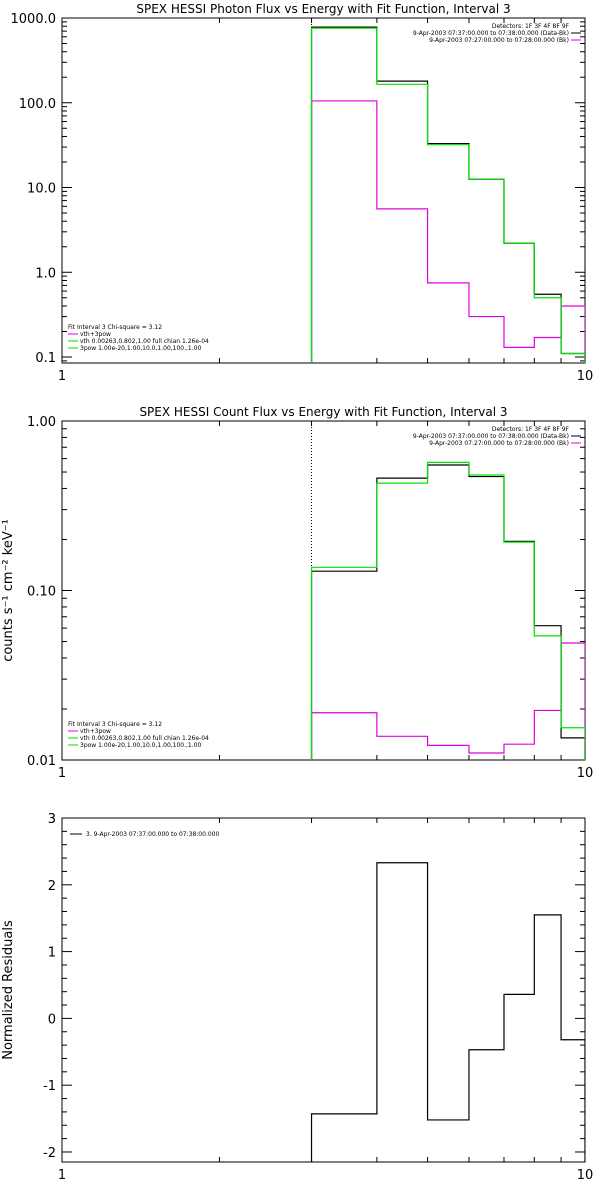 The width and height of the screenshot is (600, 1200). What do you see at coordinates (45, 358) in the screenshot?
I see `y-tick-label: 0.1` at bounding box center [45, 358].